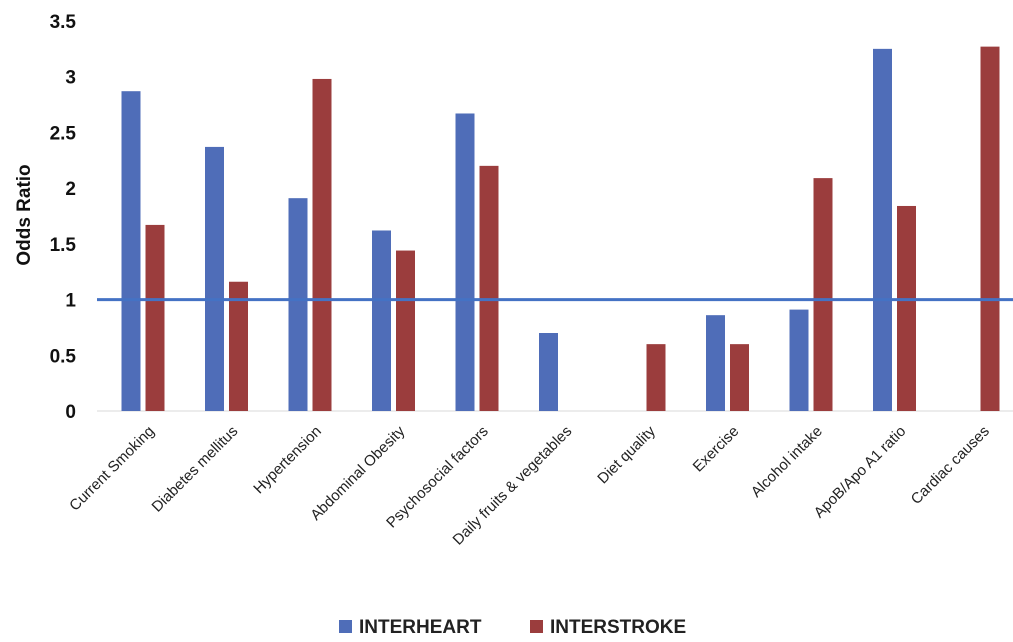 The height and width of the screenshot is (642, 1013). Describe the element at coordinates (70, 189) in the screenshot. I see `y-tick-label: 2` at that location.